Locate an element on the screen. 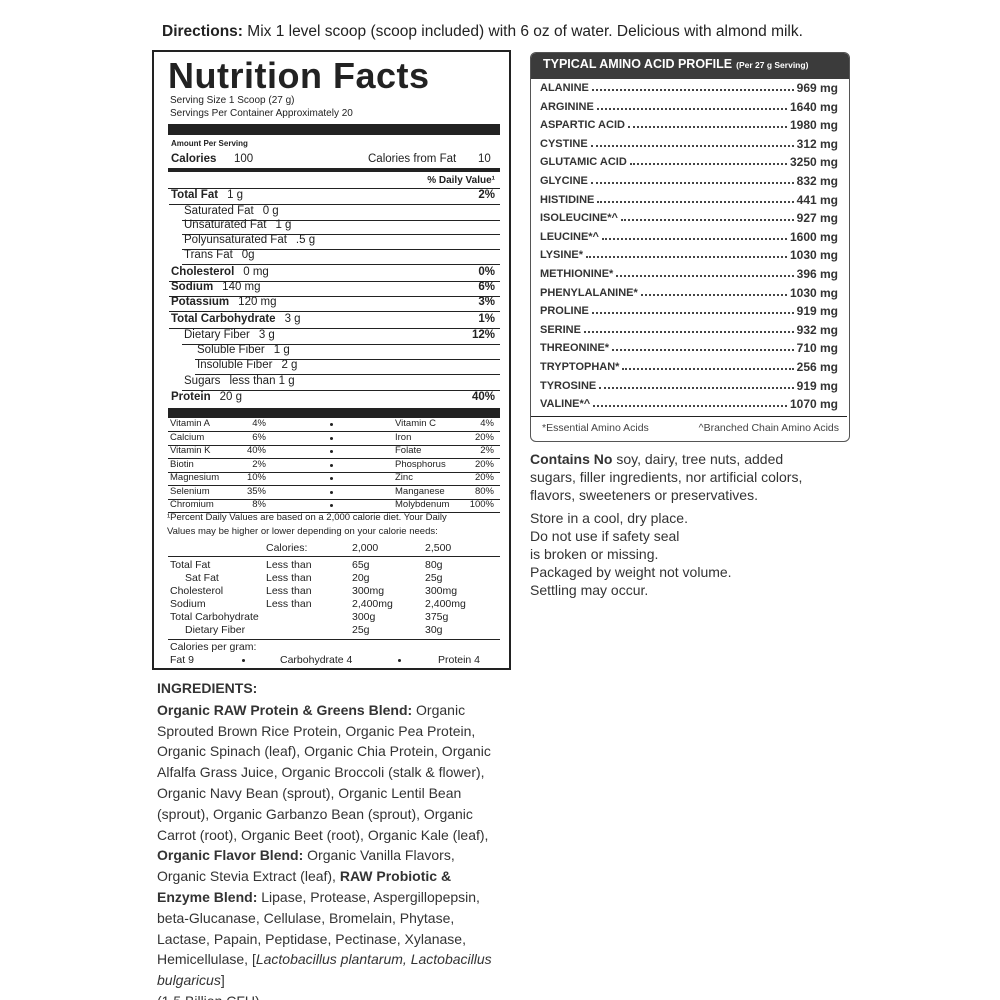 The height and width of the screenshot is (1000, 1000). vitamin-dv: 80% is located at coordinates (484, 491).